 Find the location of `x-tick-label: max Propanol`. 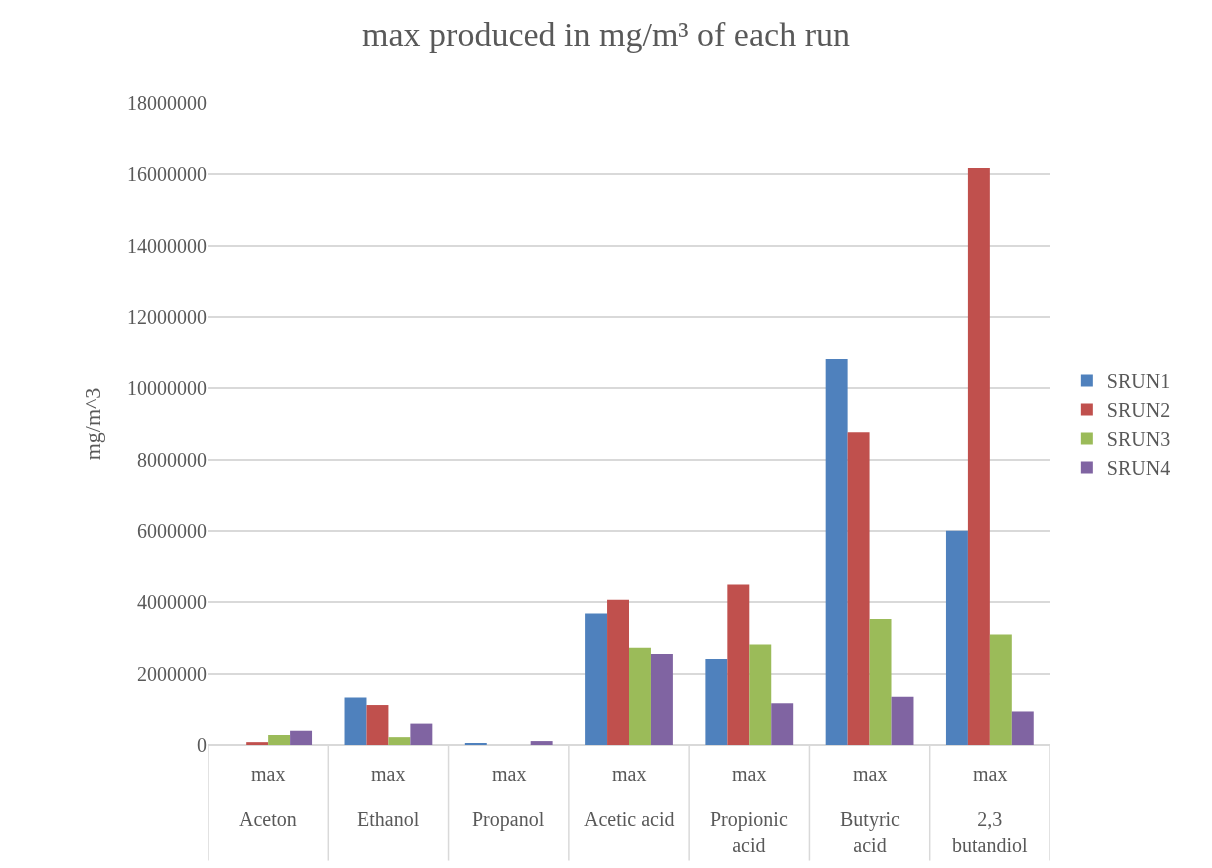

x-tick-label: max Propanol is located at coordinates (508, 797).